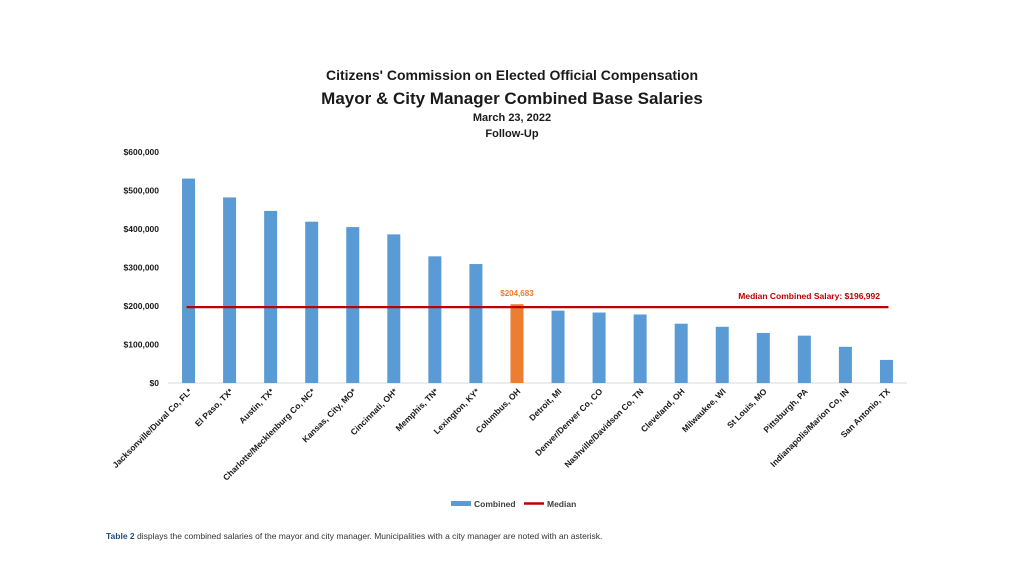  What do you see at coordinates (120, 536) in the screenshot?
I see `caption-label: Table 2` at bounding box center [120, 536].